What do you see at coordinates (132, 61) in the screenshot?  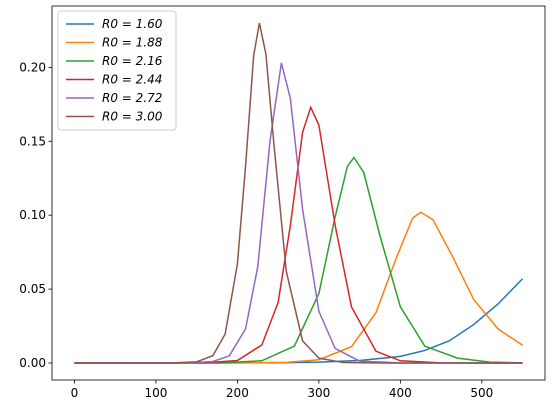 I see `legend-label: R0 = 2.16` at bounding box center [132, 61].